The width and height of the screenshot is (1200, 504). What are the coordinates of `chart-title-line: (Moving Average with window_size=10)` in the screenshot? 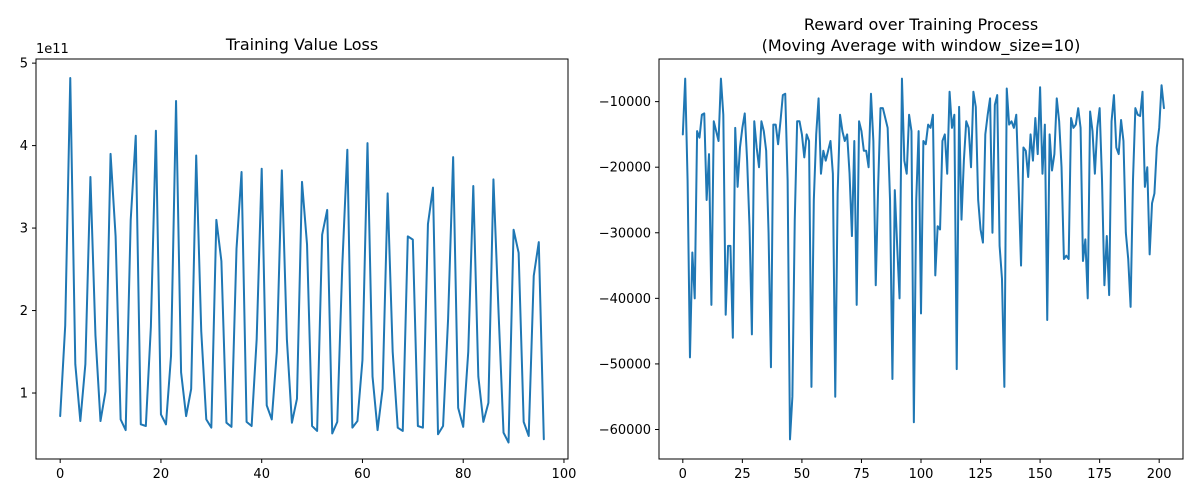 It's located at (921, 46).